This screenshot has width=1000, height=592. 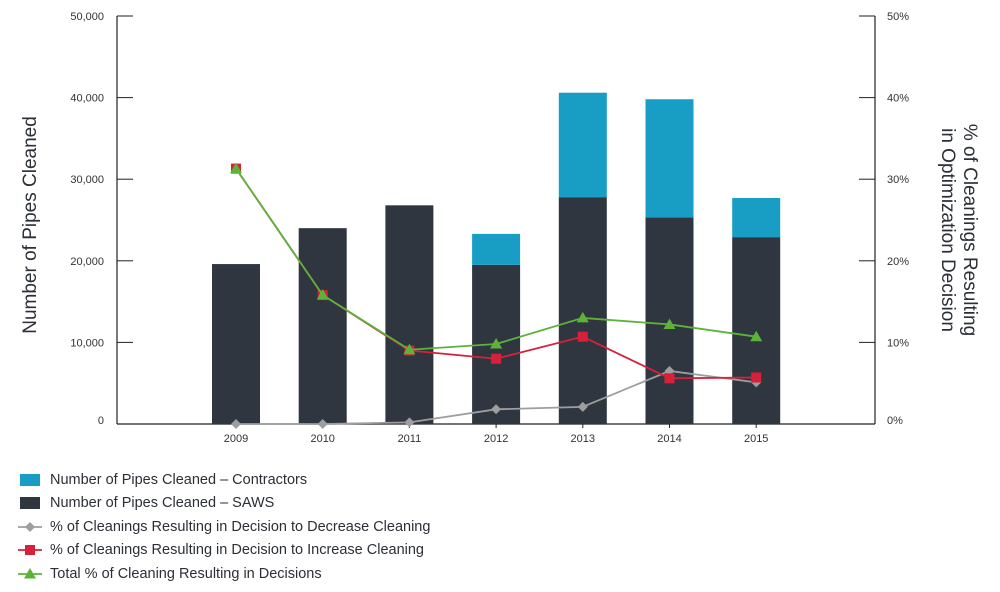 What do you see at coordinates (895, 421) in the screenshot?
I see `right-tick-label: 0%` at bounding box center [895, 421].